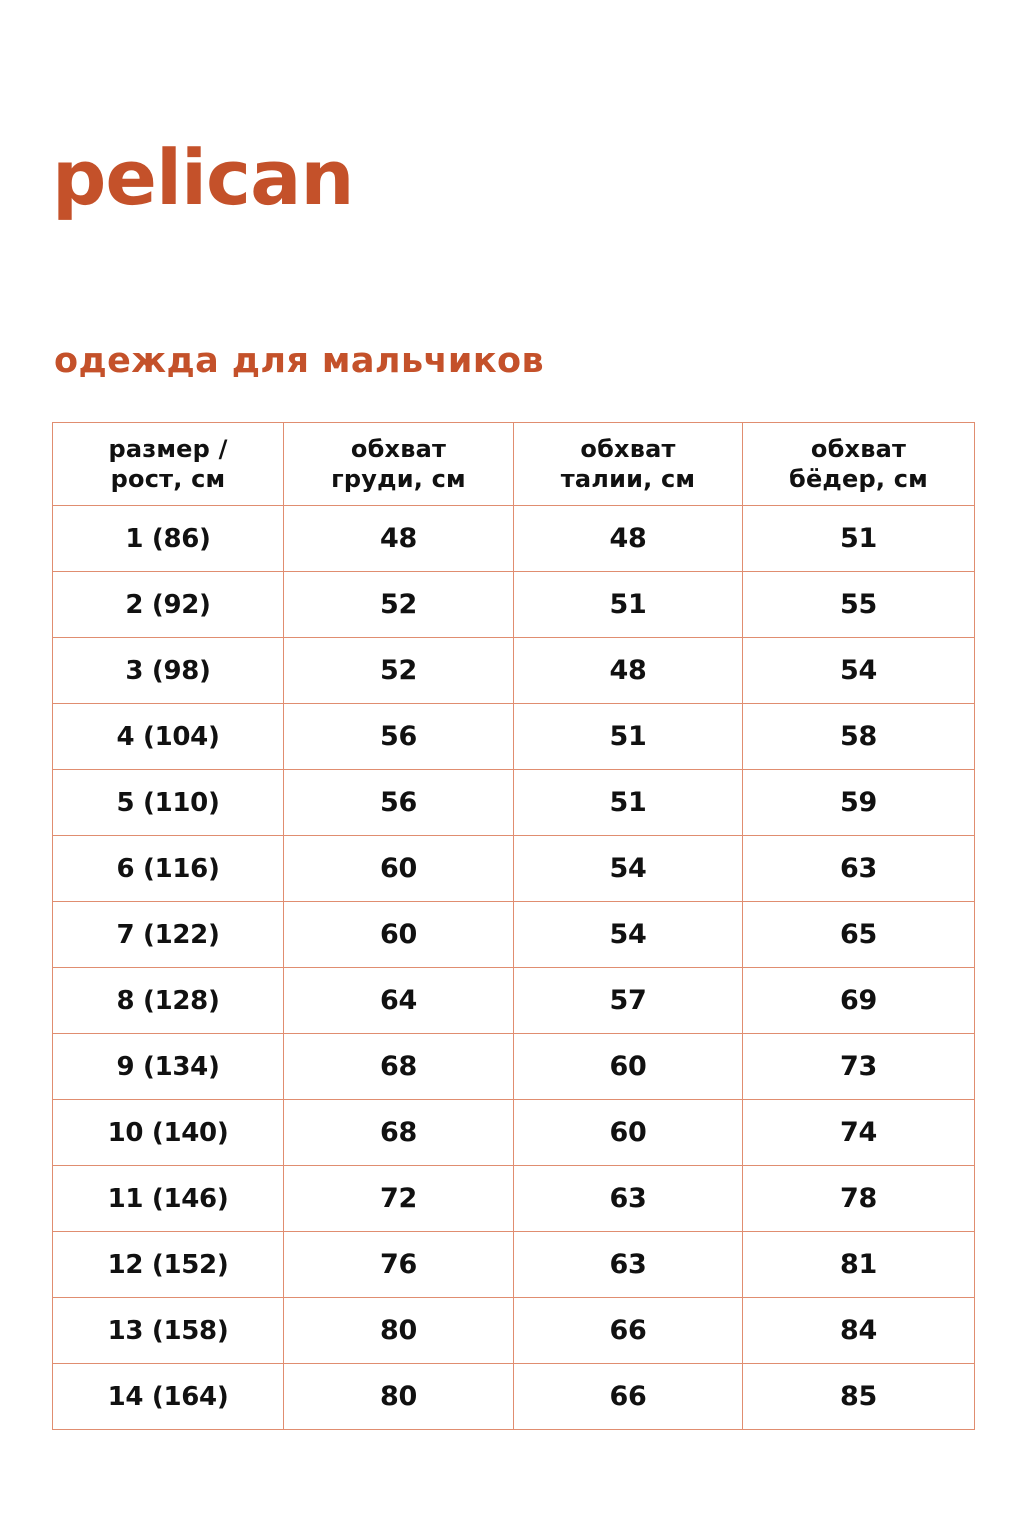 The width and height of the screenshot is (1024, 1536). What do you see at coordinates (168, 1330) in the screenshot?
I see `cell-size: 13 (158)` at bounding box center [168, 1330].